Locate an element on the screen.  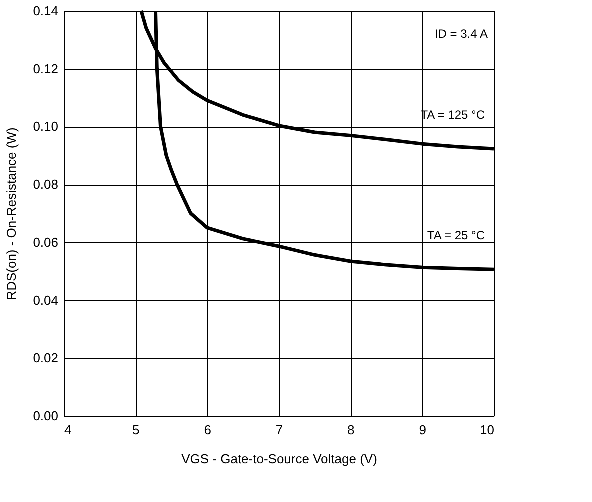
x-axis-title: VGS - Gate-to-Source Voltage (V) is located at coordinates (280, 459).